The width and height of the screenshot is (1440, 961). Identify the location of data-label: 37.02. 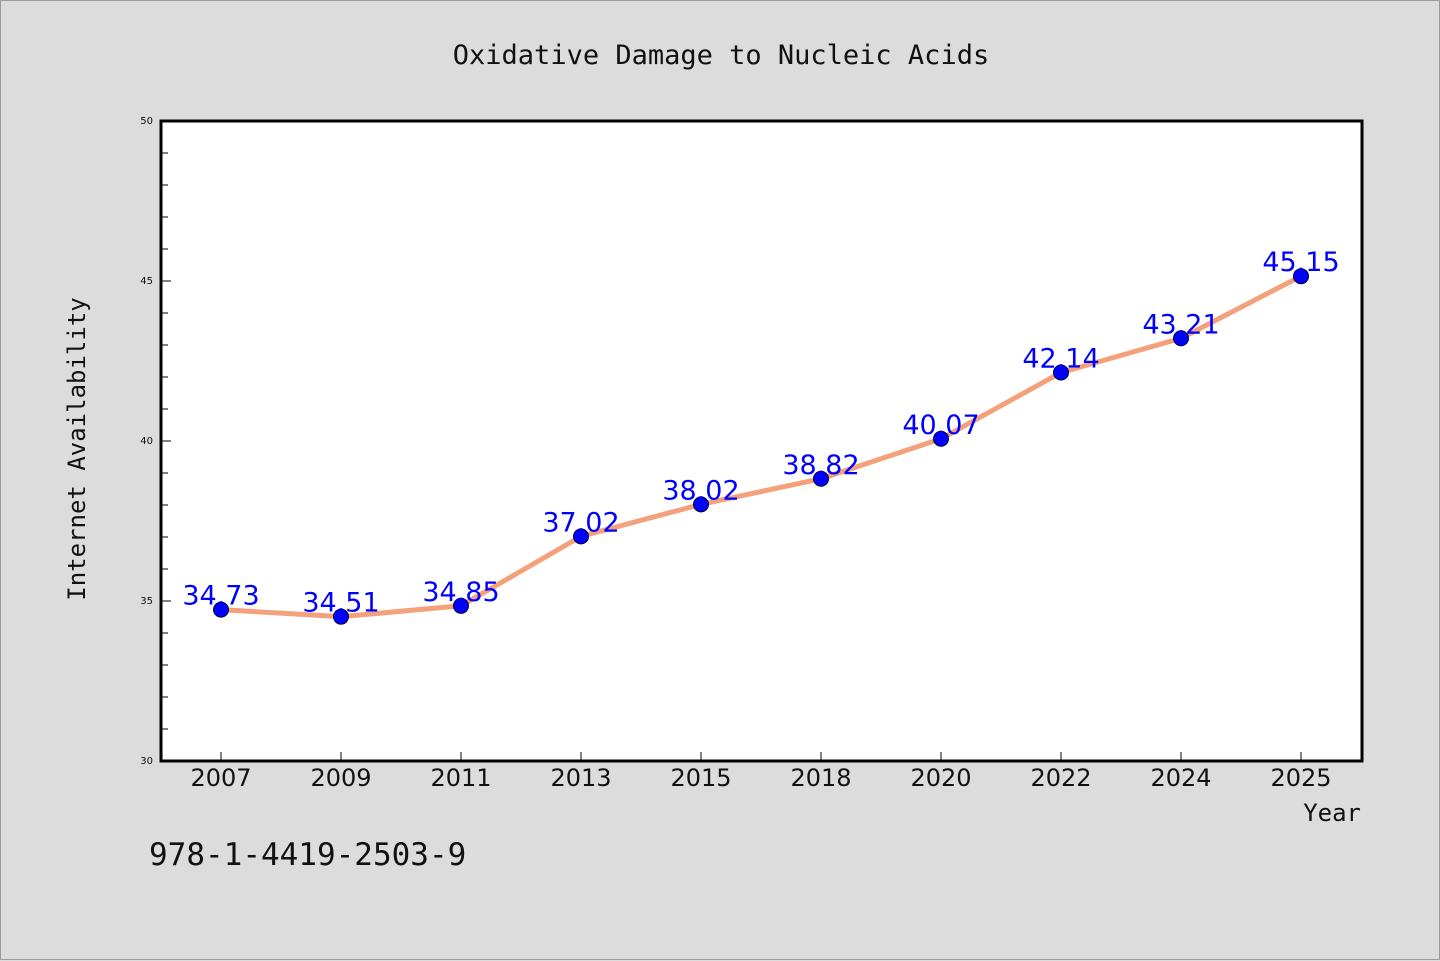
(580, 522).